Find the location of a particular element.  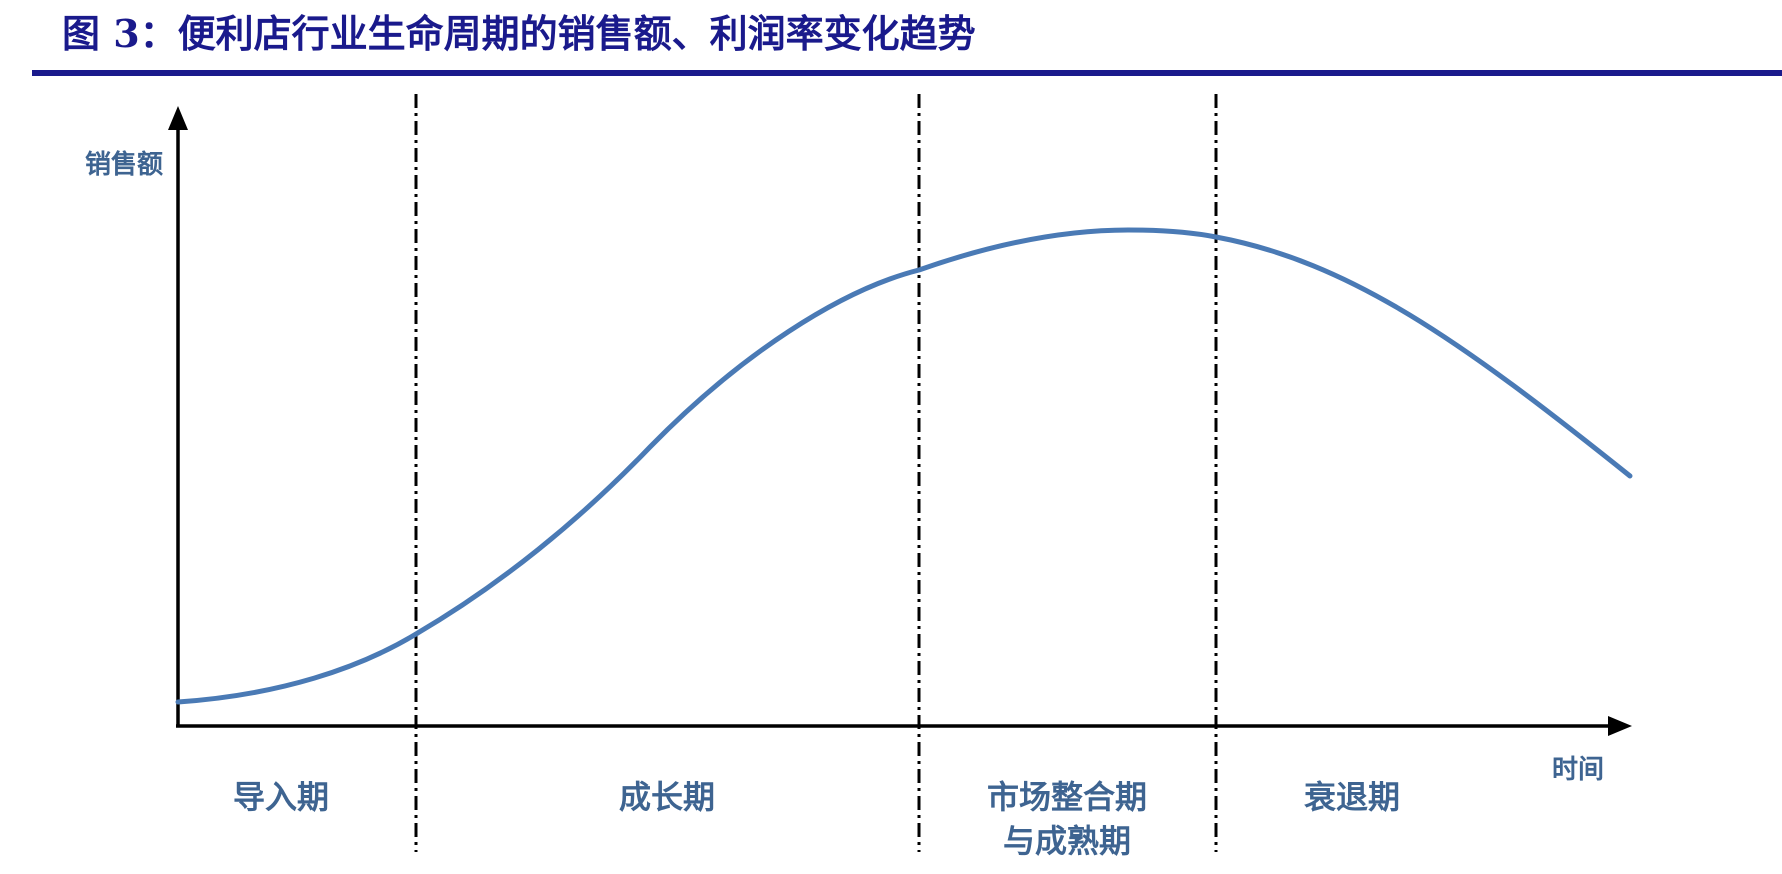

x-axis-arrow is located at coordinates (1620, 726).